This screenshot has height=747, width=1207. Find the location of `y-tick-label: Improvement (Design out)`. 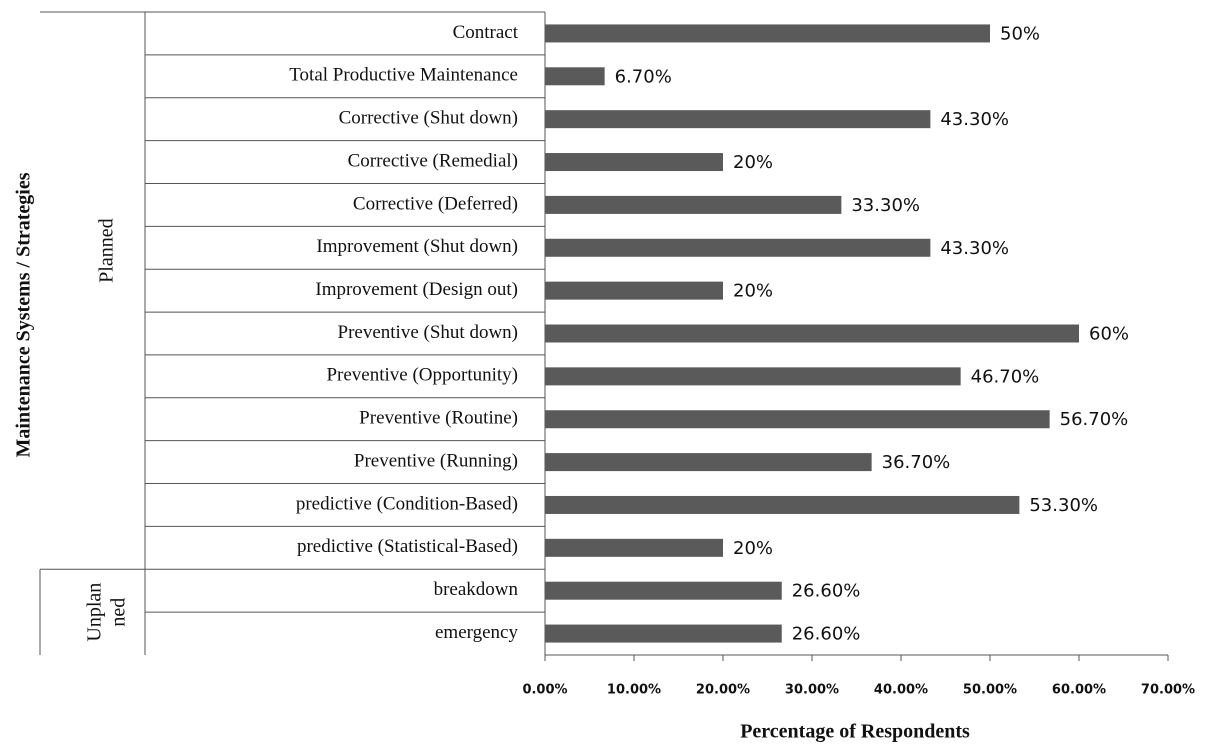

y-tick-label: Improvement (Design out) is located at coordinates (416, 289).